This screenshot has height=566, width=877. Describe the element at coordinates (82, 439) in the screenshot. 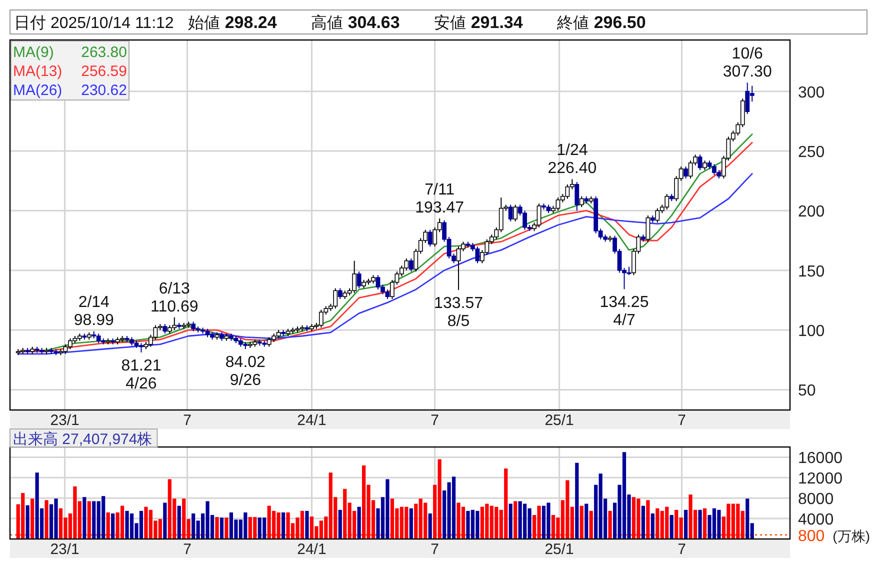

I see `chart-title: 出来高 27,407,974株` at that location.